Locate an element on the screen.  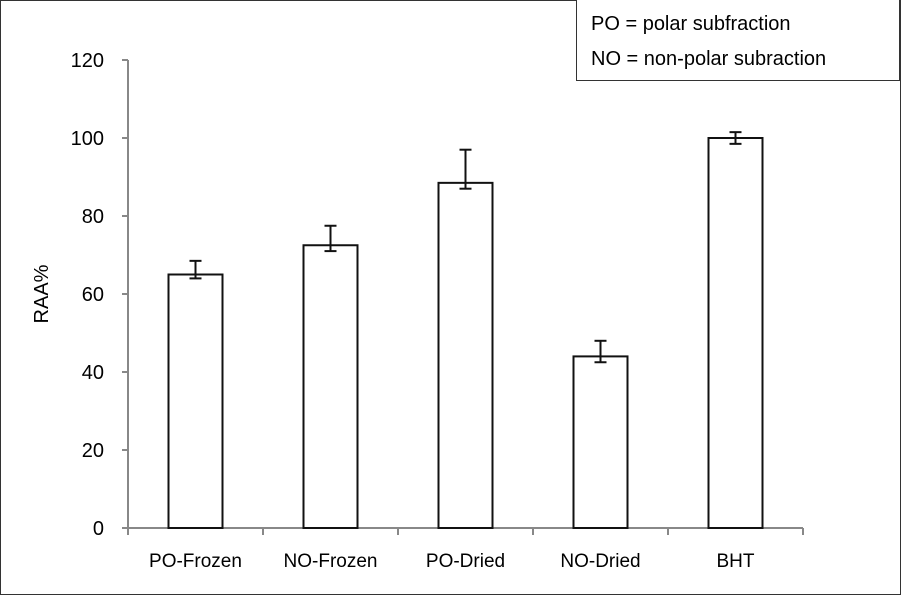
y-tick-label: 0 is located at coordinates (98, 529).